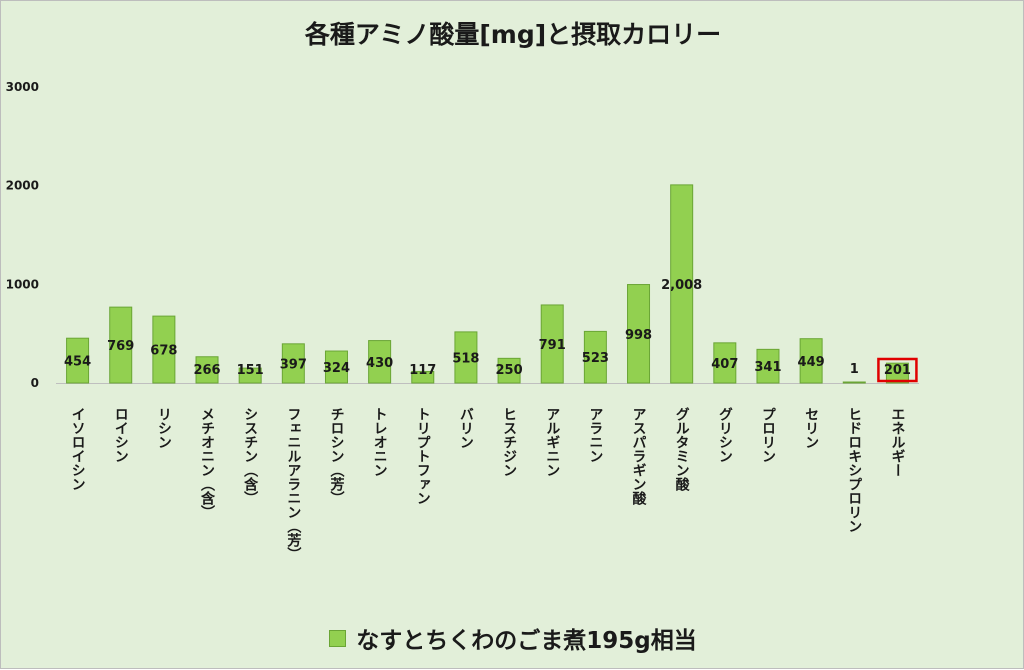 The height and width of the screenshot is (670, 1024). What do you see at coordinates (854, 369) in the screenshot?
I see `data-label: 1` at bounding box center [854, 369].